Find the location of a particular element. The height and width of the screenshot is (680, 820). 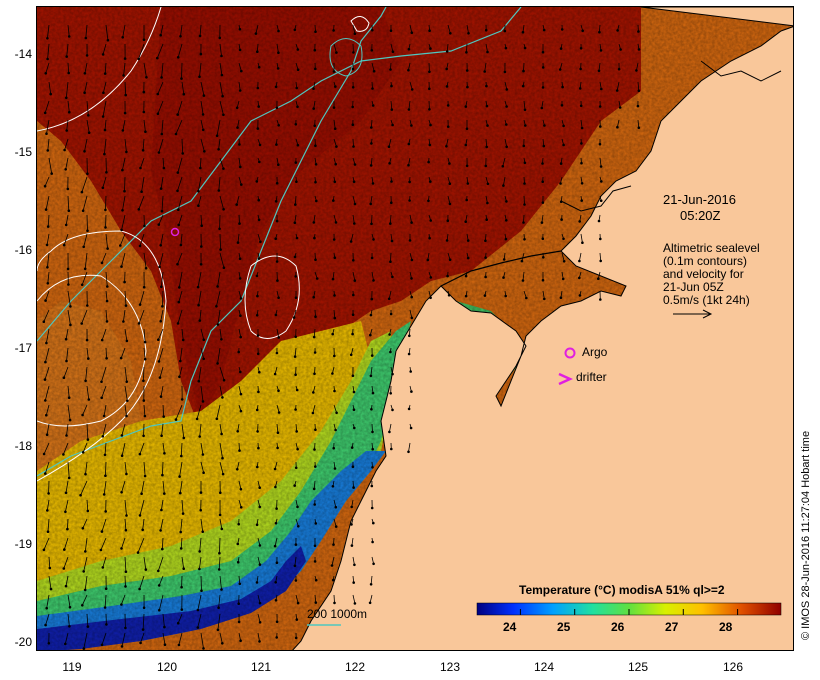

x-tick: 120 is located at coordinates (167, 667).